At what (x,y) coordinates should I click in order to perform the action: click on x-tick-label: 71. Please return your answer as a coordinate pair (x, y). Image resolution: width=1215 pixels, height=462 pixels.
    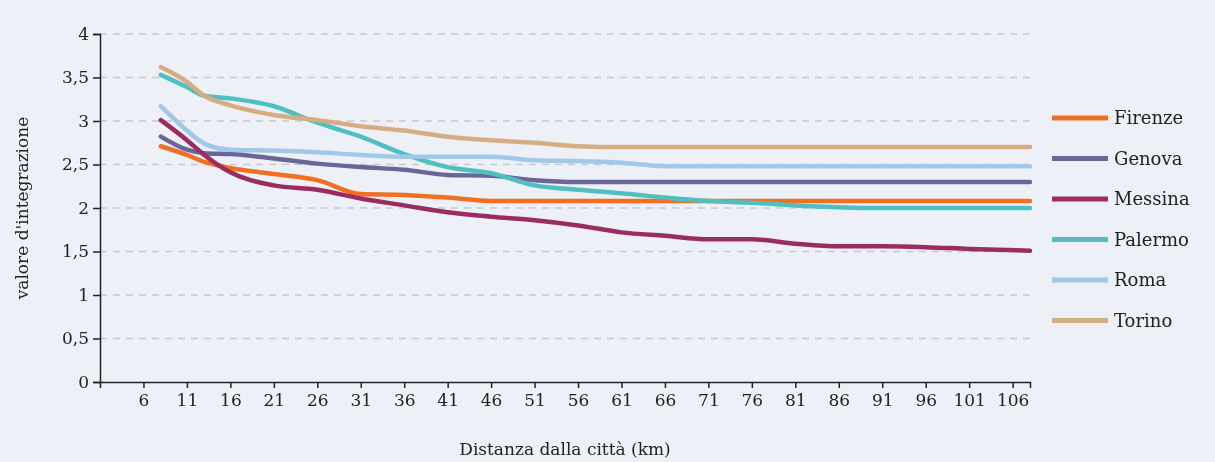
    Looking at the image, I should click on (709, 400).